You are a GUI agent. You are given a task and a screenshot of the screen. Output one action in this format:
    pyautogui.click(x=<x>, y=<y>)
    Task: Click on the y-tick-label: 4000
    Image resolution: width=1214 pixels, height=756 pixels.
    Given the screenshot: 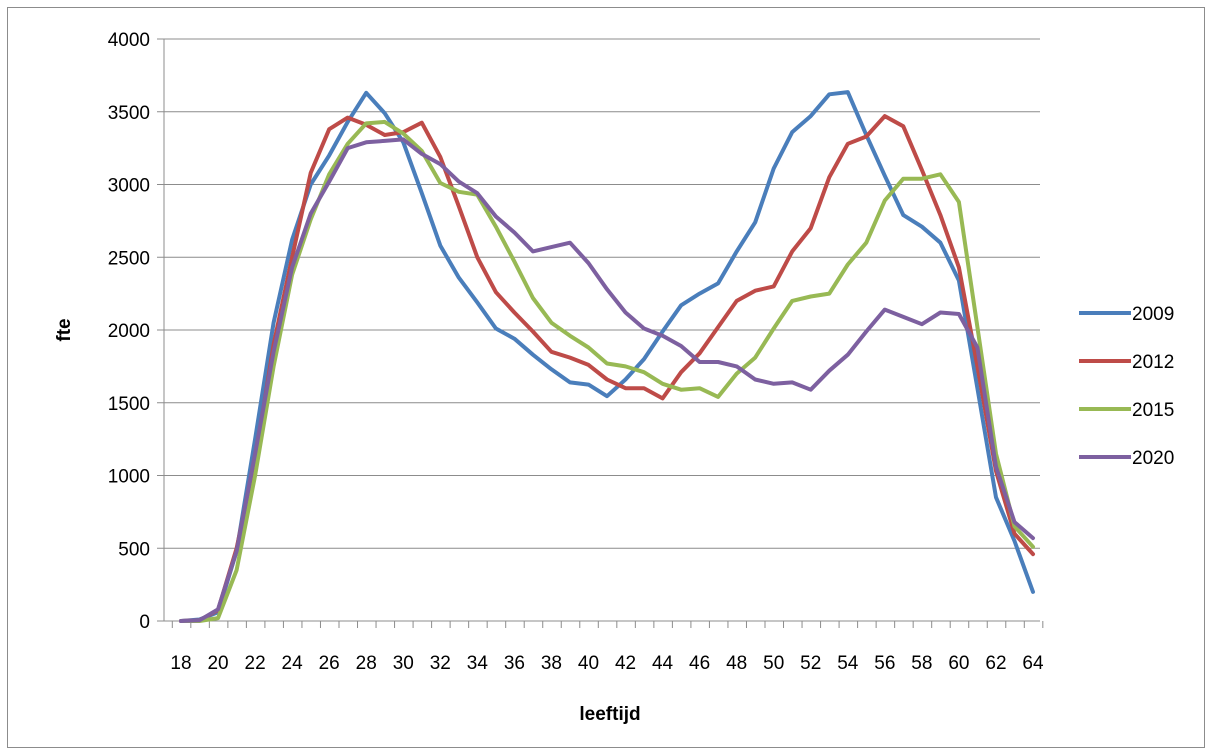 What is the action you would take?
    pyautogui.click(x=129, y=40)
    